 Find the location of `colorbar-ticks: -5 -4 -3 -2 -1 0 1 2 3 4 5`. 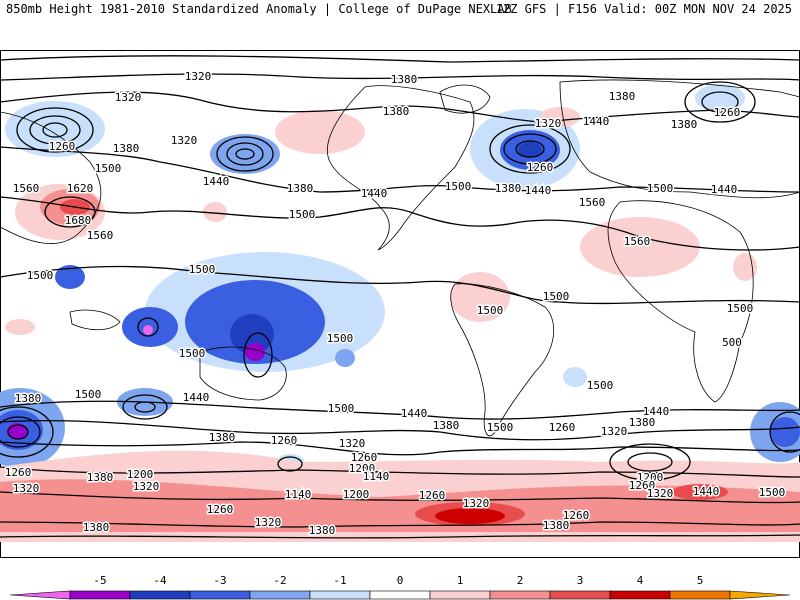

colorbar-ticks: -5 -4 -3 -2 -1 0 1 2 3 4 5 is located at coordinates (398, 580).